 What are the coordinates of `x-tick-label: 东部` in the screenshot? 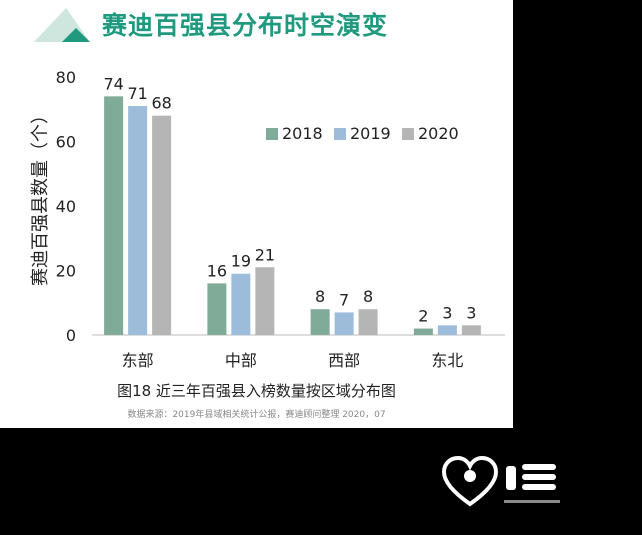 It's located at (138, 360).